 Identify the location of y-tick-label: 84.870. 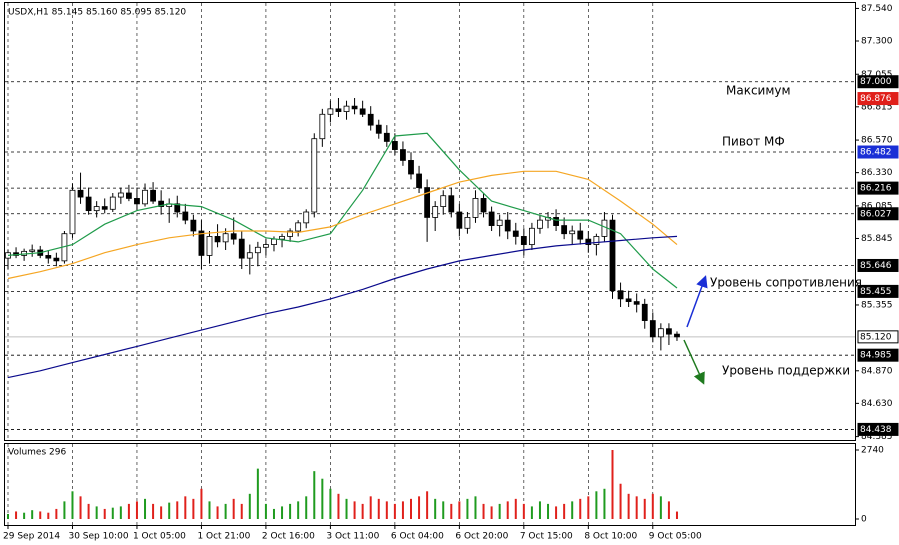
(877, 371).